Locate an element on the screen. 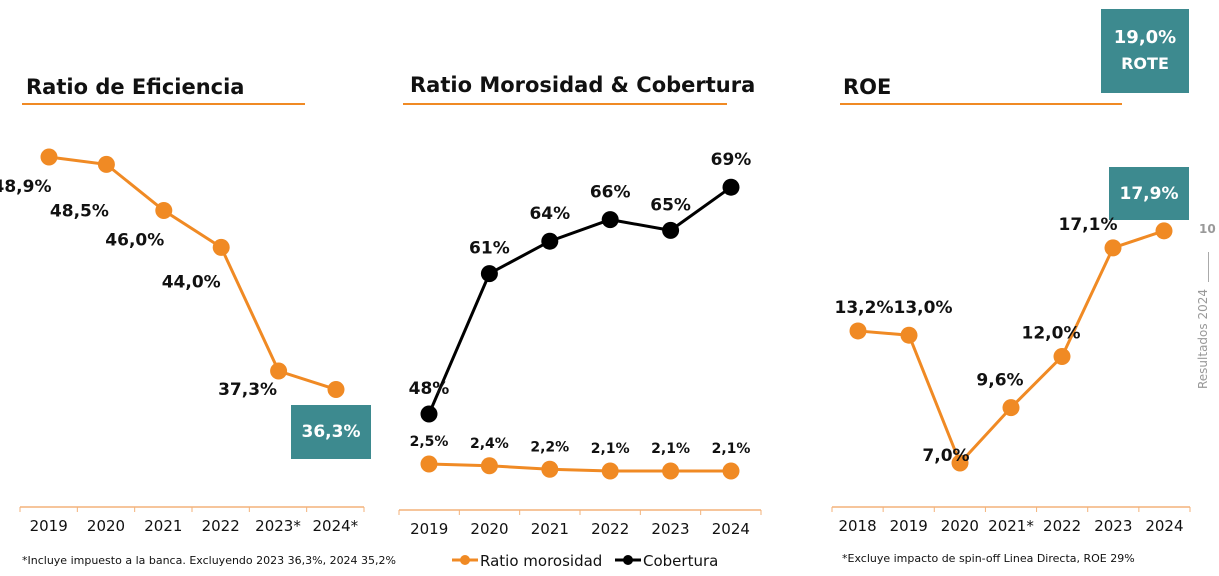 This screenshot has width=1219, height=576. chart2-title: Ratio Morosidad & Cobertura is located at coordinates (583, 85).